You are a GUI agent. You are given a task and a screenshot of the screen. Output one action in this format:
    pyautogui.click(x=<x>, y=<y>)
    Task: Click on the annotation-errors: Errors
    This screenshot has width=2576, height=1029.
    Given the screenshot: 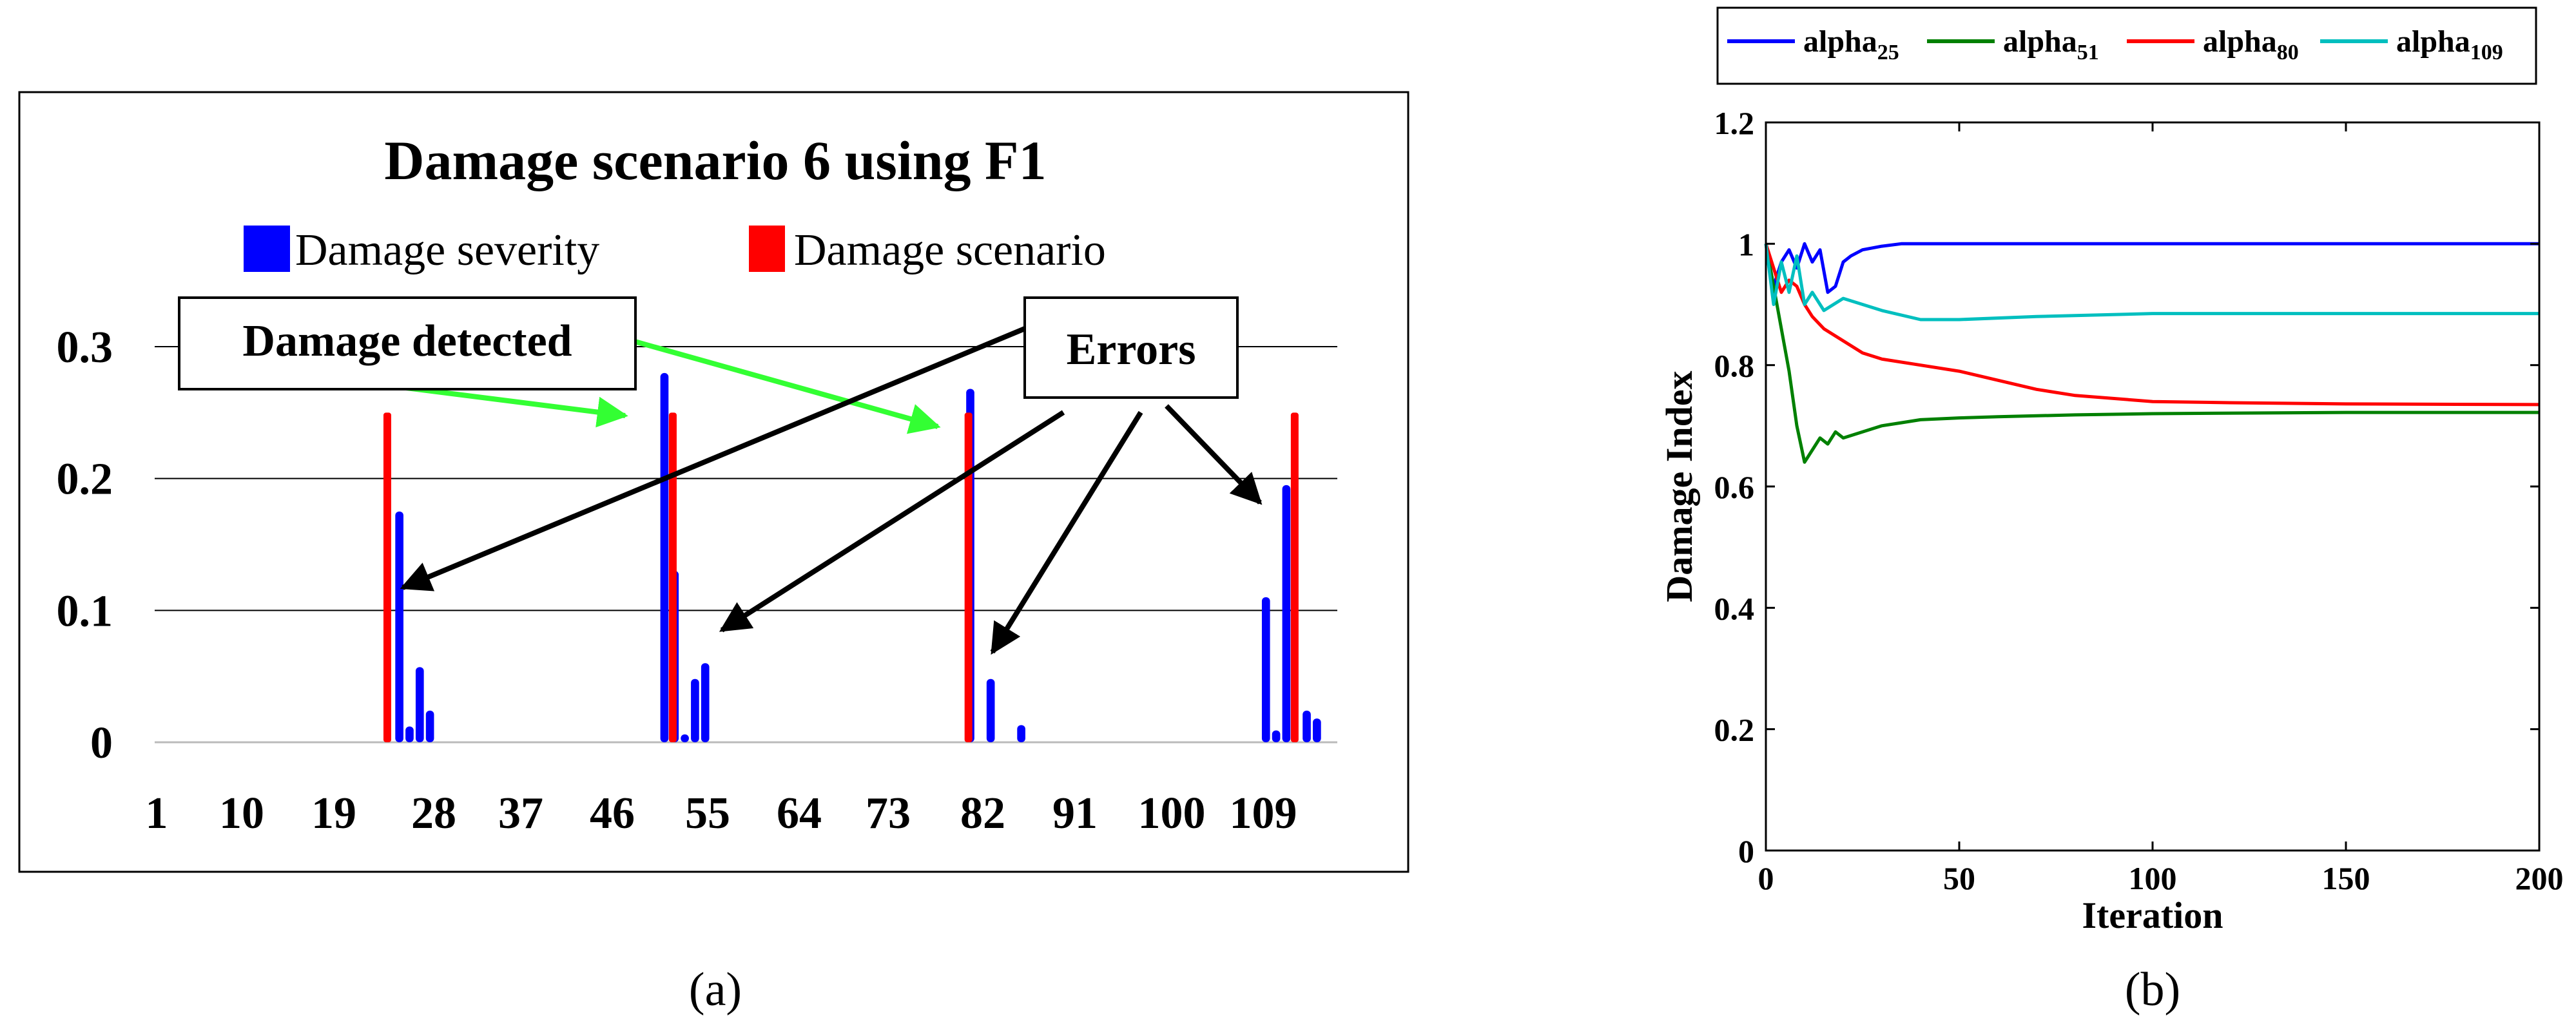 What is the action you would take?
    pyautogui.click(x=1131, y=347)
    